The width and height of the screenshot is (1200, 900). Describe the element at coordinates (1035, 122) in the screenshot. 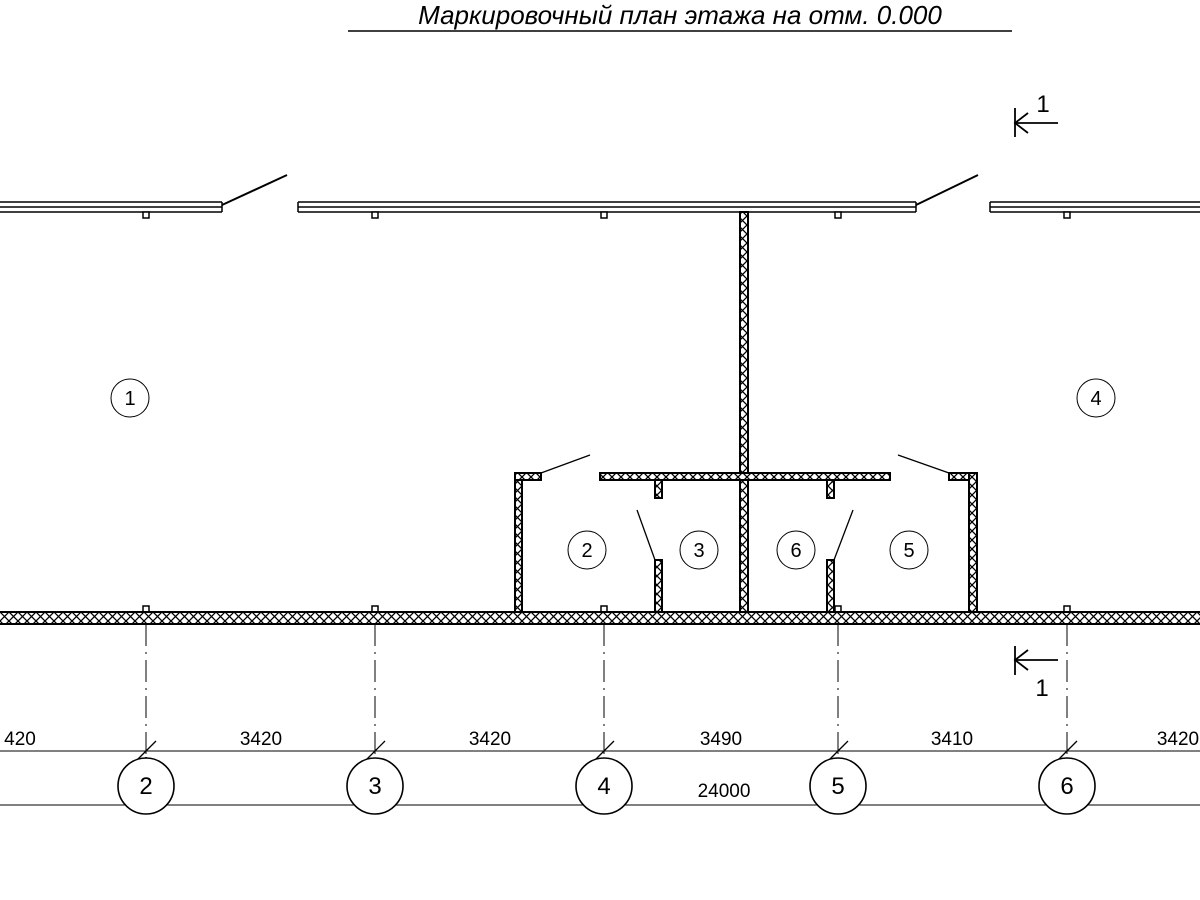

I see `section-mark-top` at that location.